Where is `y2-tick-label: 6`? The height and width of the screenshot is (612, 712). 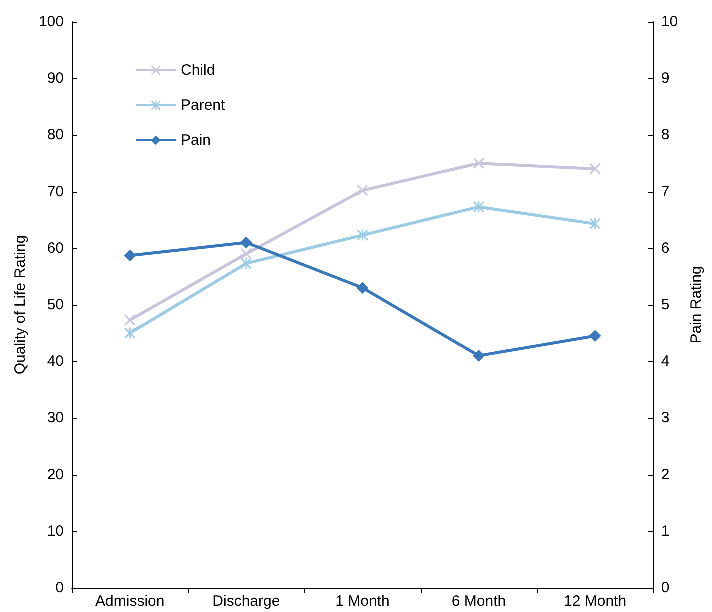
y2-tick-label: 6 is located at coordinates (665, 248).